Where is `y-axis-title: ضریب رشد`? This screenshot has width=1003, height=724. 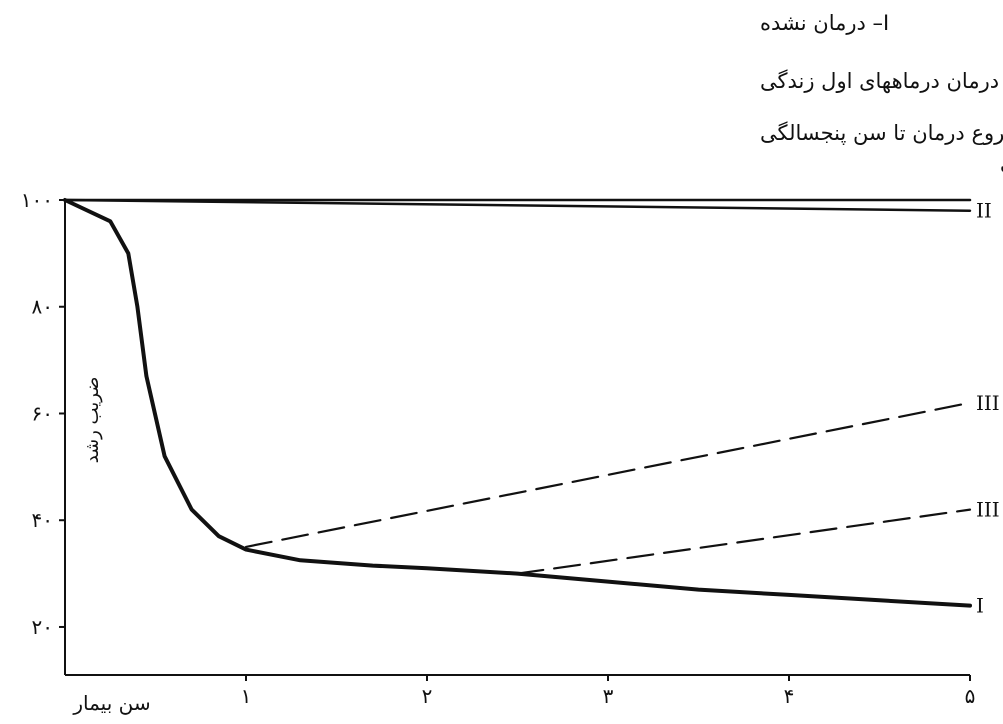
y-axis-title: ضریب رشد is located at coordinates (92, 420).